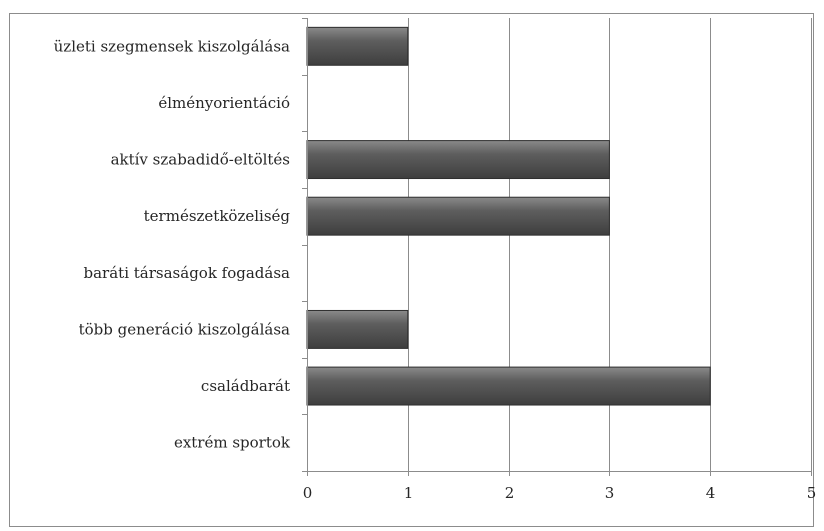  I want to click on category-label: természetközeliség, so click(217, 216).